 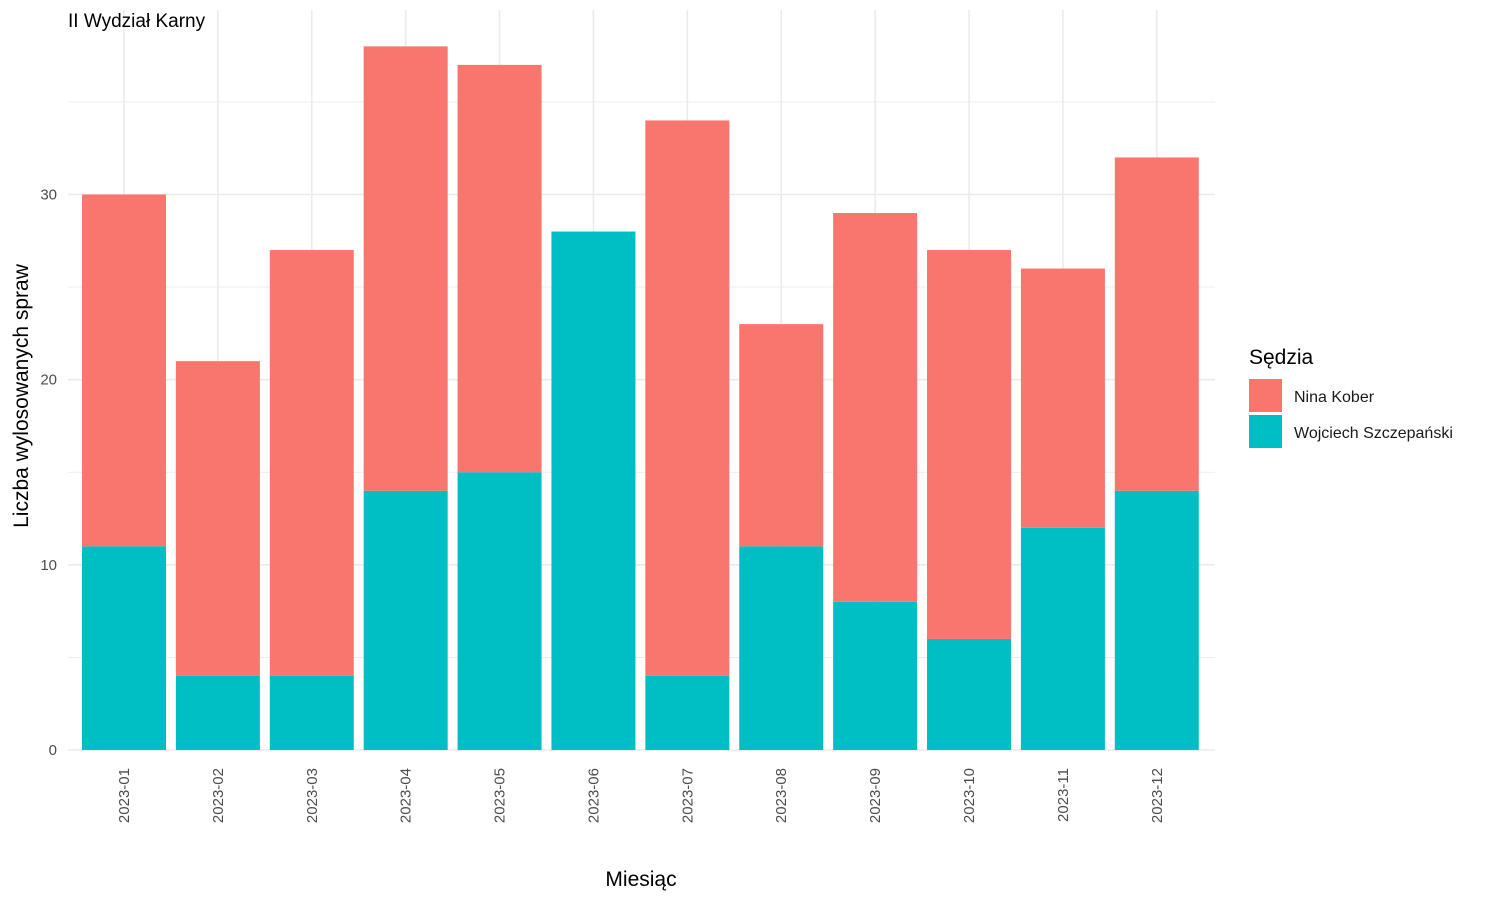 I want to click on legend: Sędzia Nina Kober Wojciech Szczepański, so click(x=1351, y=397).